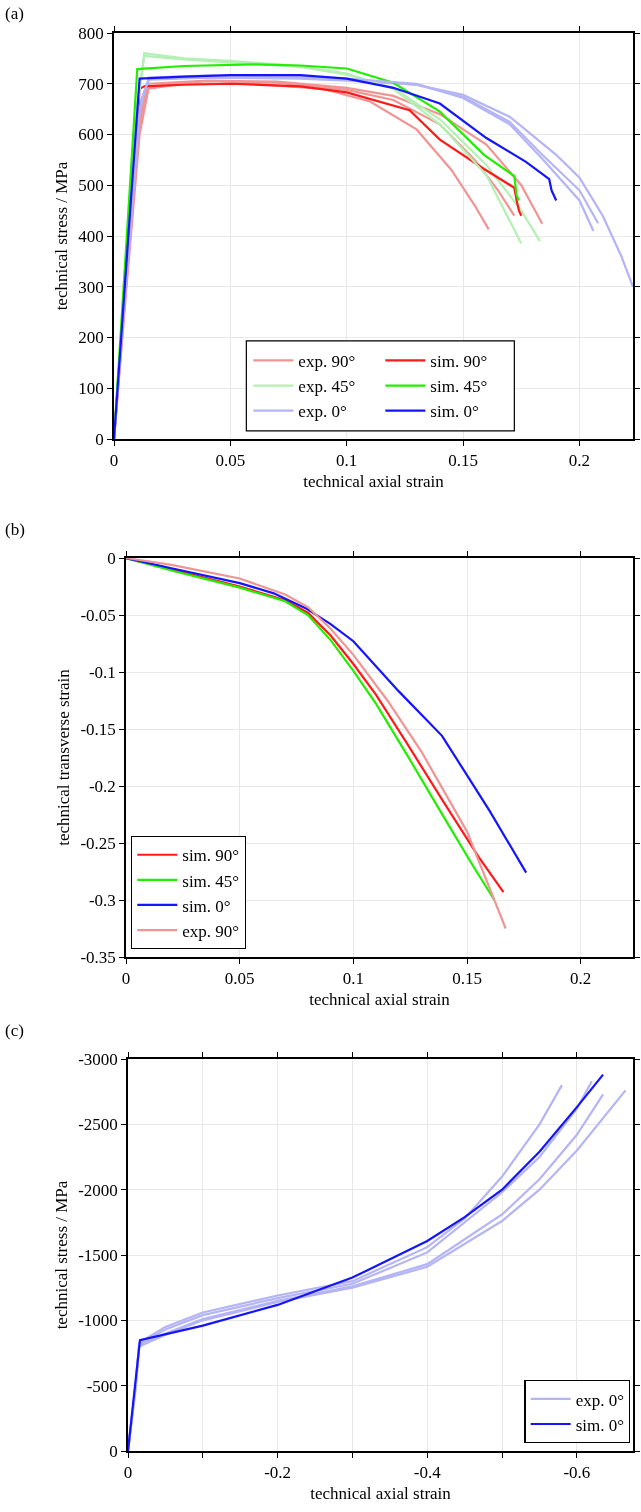  What do you see at coordinates (577, 1473) in the screenshot?
I see `x-tick-label: -0.6` at bounding box center [577, 1473].